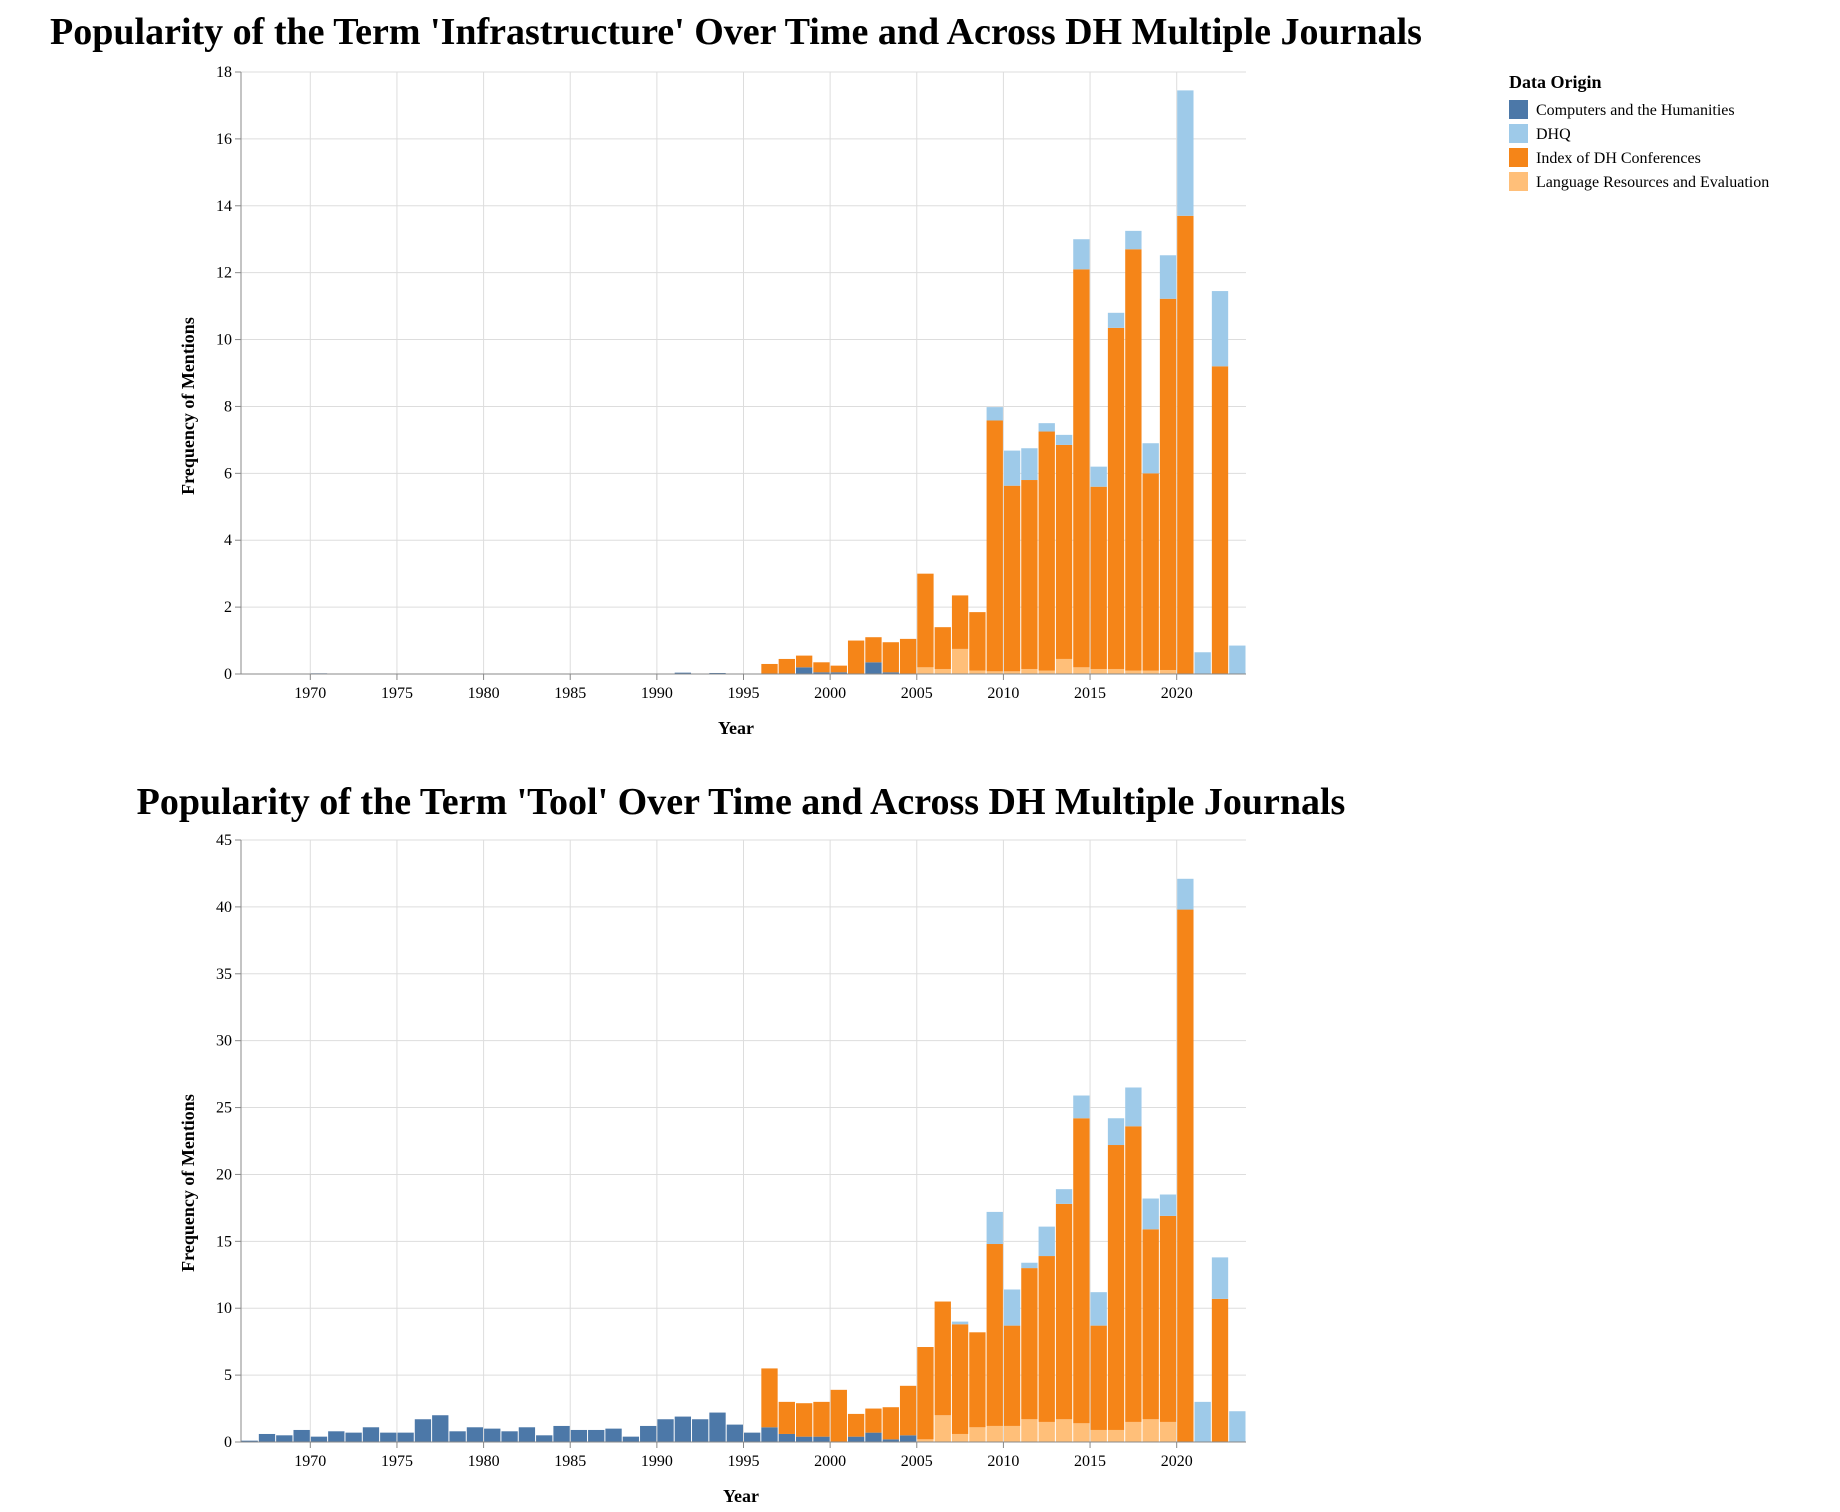 This screenshot has height=1512, width=1840. What do you see at coordinates (821, 673) in the screenshot?
I see `infrastructure-bar-computers-and-the-humanities-1999` at bounding box center [821, 673].